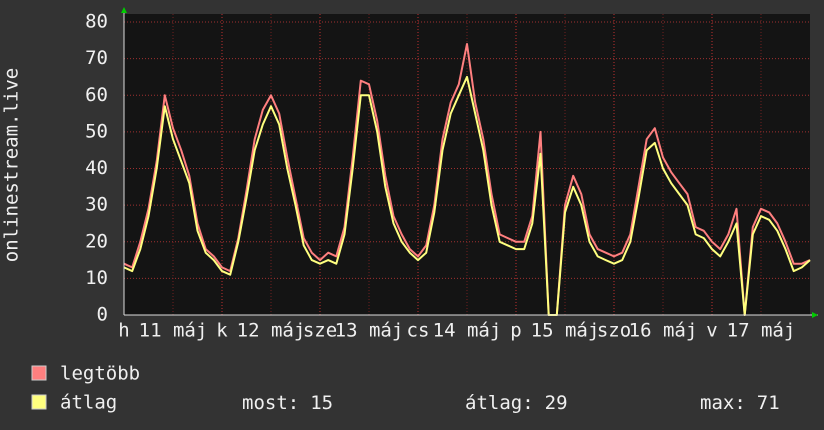 The width and height of the screenshot is (824, 430). What do you see at coordinates (96, 278) in the screenshot?
I see `y-tick-label: 10` at bounding box center [96, 278].